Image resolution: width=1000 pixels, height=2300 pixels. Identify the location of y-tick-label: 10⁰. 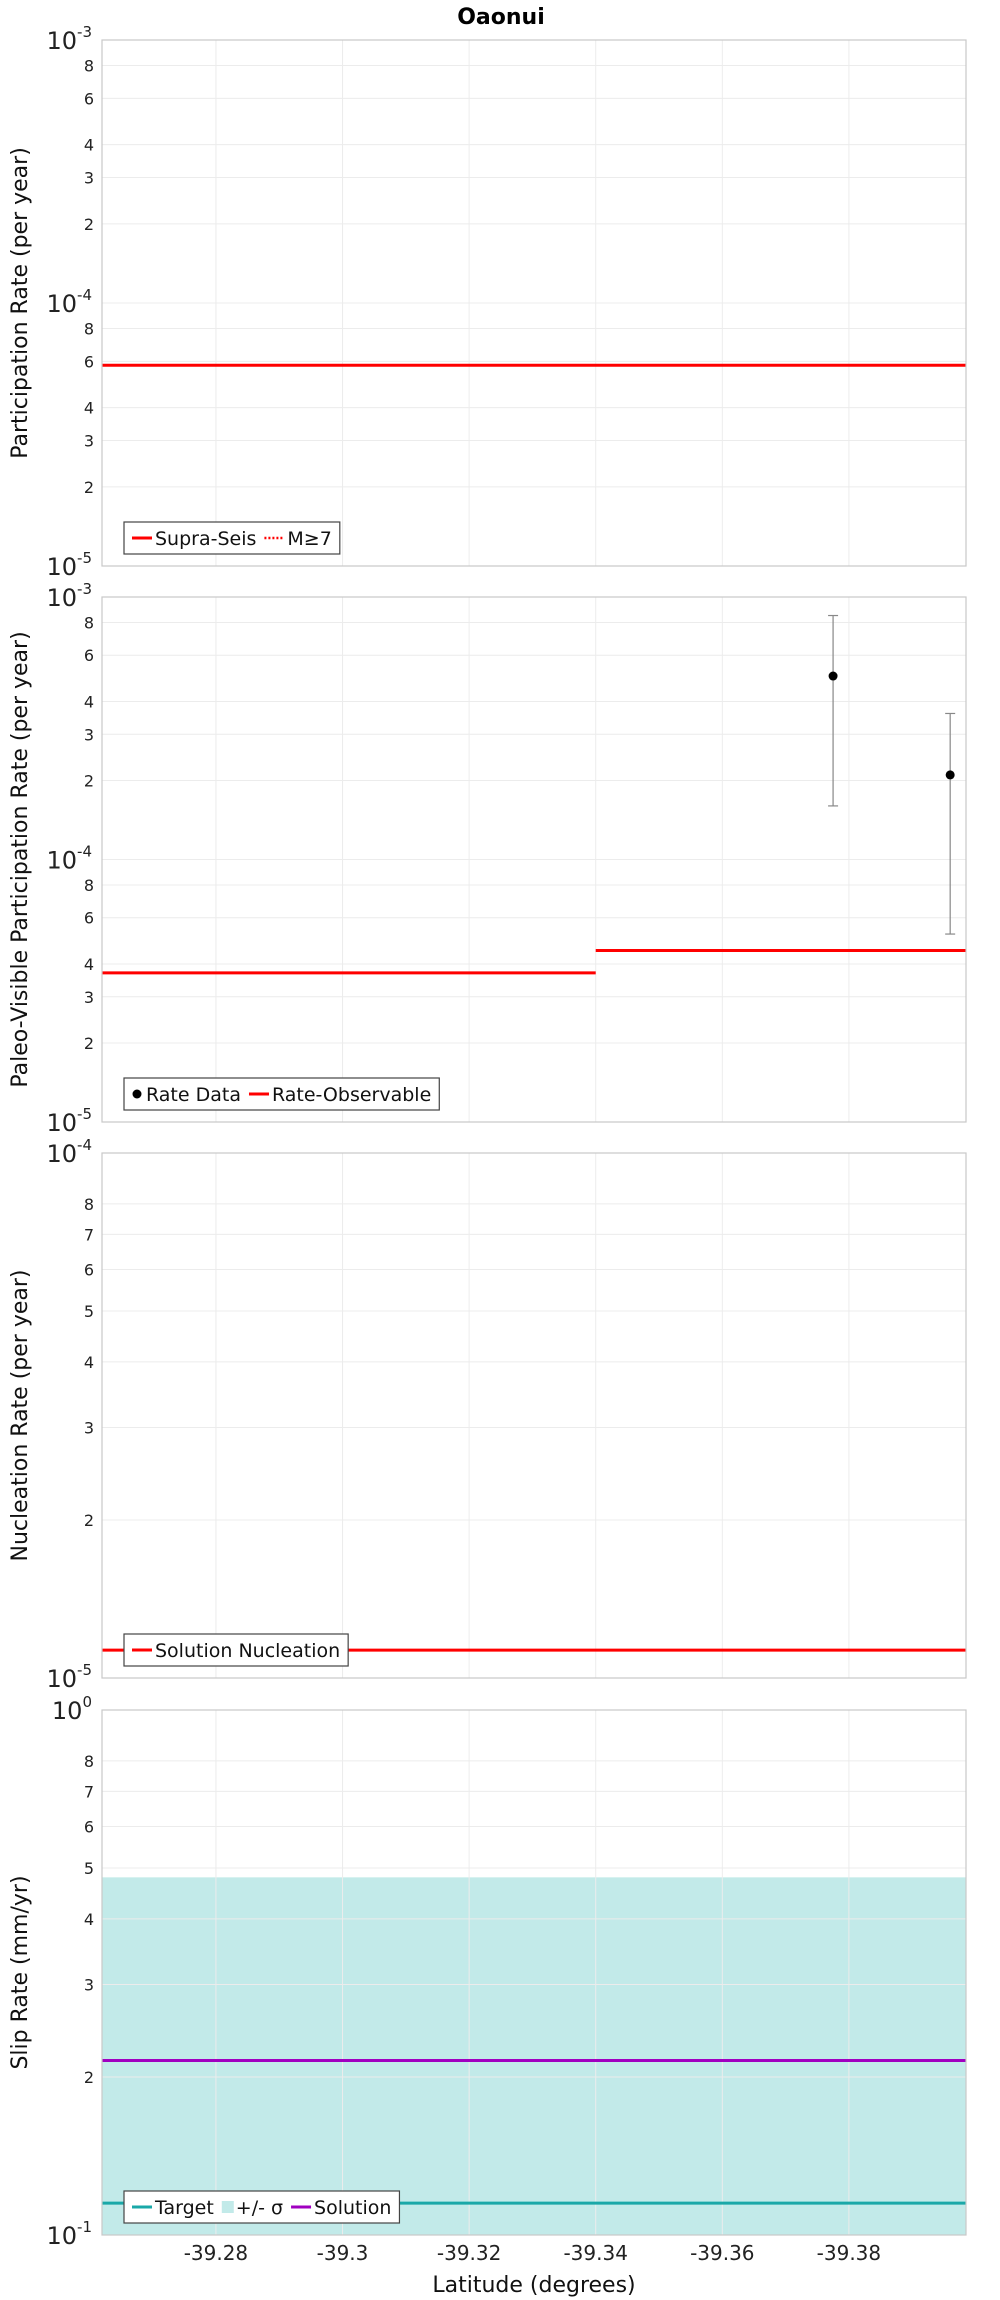
(72, 1709).